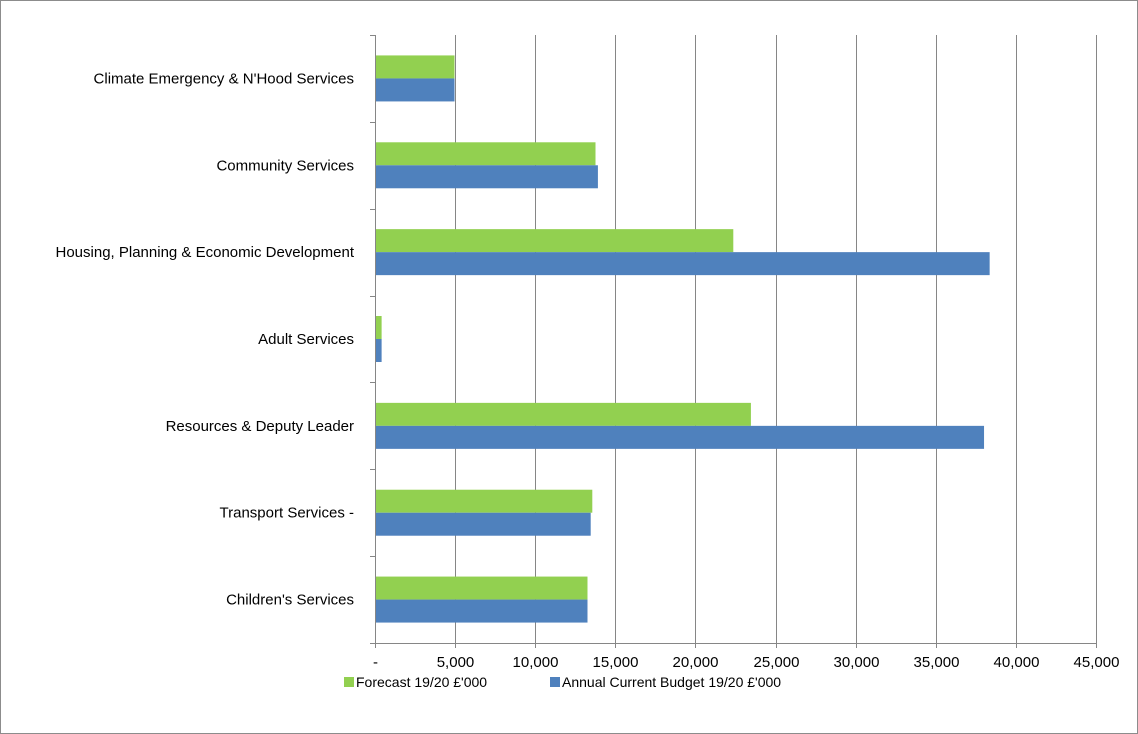 This screenshot has height=734, width=1138. What do you see at coordinates (937, 662) in the screenshot?
I see `x-tick-label: 35,000` at bounding box center [937, 662].